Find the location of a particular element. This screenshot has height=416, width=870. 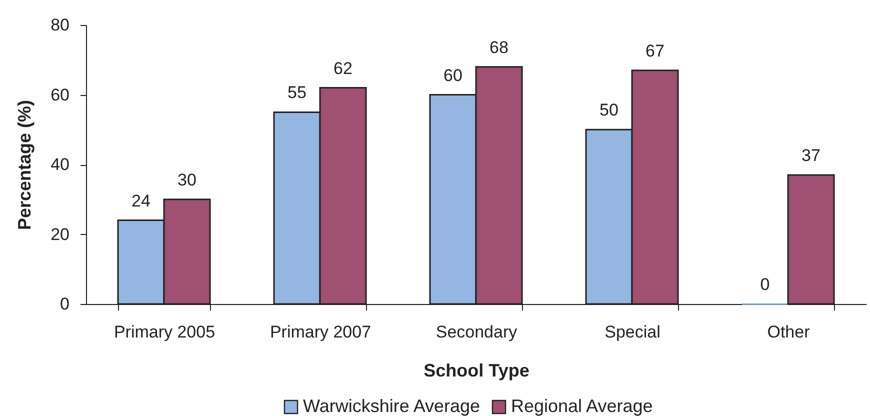

y-tick-label: 0 is located at coordinates (65, 304).